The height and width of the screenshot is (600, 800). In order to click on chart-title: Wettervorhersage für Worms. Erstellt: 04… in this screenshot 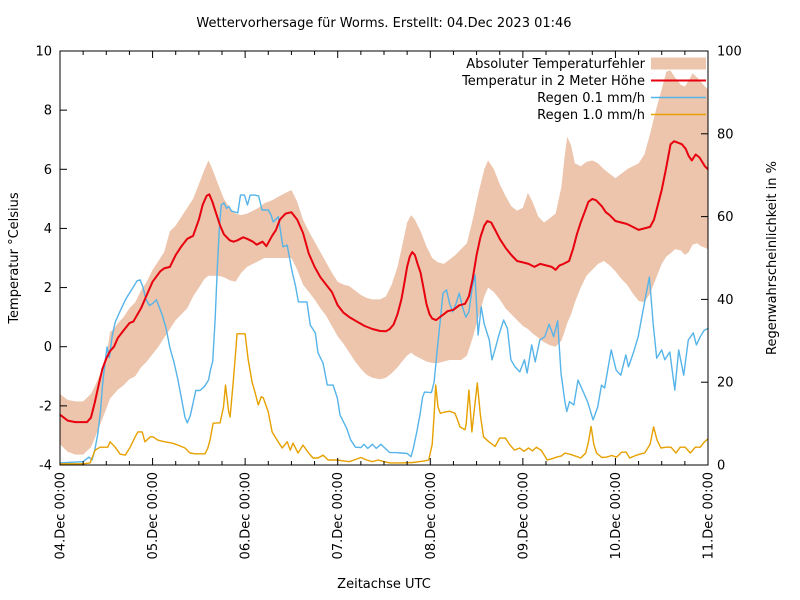, I will do `click(383, 23)`.